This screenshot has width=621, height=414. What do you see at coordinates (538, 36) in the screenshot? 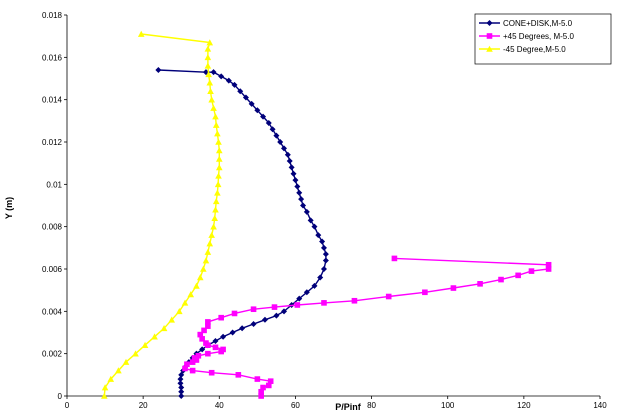
I see `legend-label: +45 Degrees, M-5.0` at bounding box center [538, 36].